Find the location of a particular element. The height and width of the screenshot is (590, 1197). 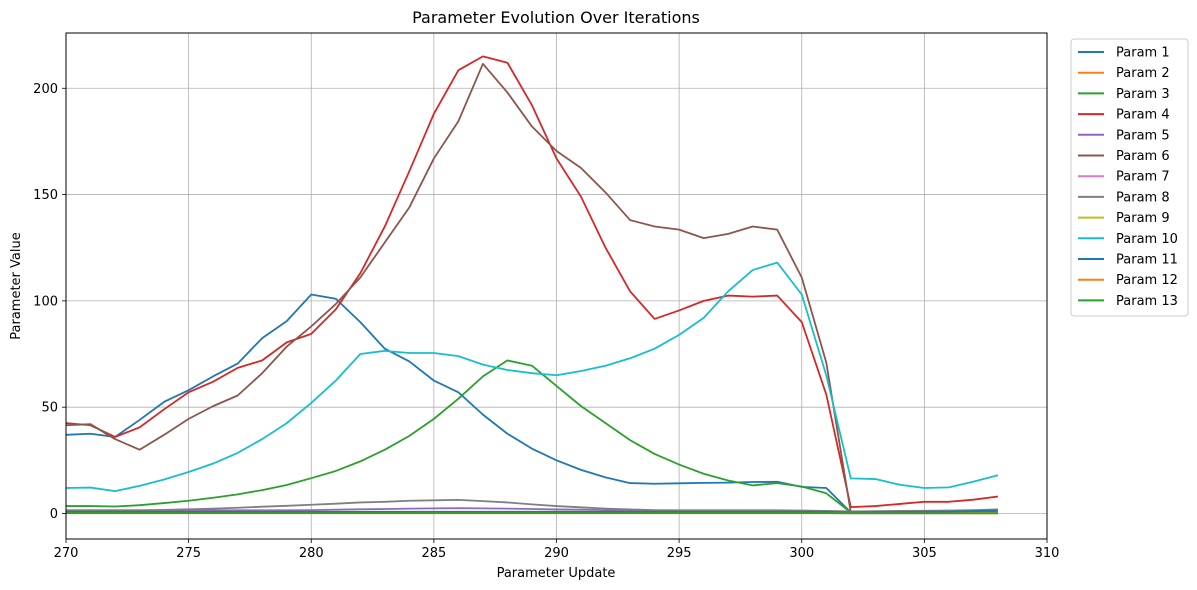

legend-frame is located at coordinates (1129, 177).